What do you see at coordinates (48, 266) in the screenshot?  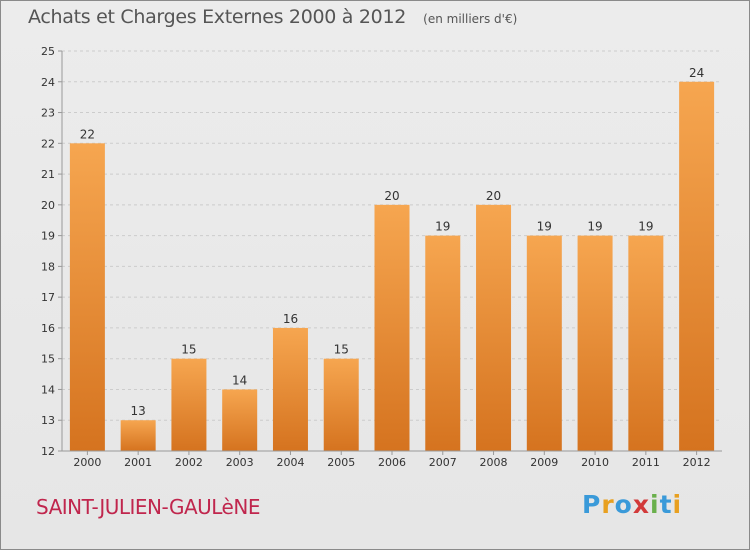 I see `y-tick-label: 18` at bounding box center [48, 266].